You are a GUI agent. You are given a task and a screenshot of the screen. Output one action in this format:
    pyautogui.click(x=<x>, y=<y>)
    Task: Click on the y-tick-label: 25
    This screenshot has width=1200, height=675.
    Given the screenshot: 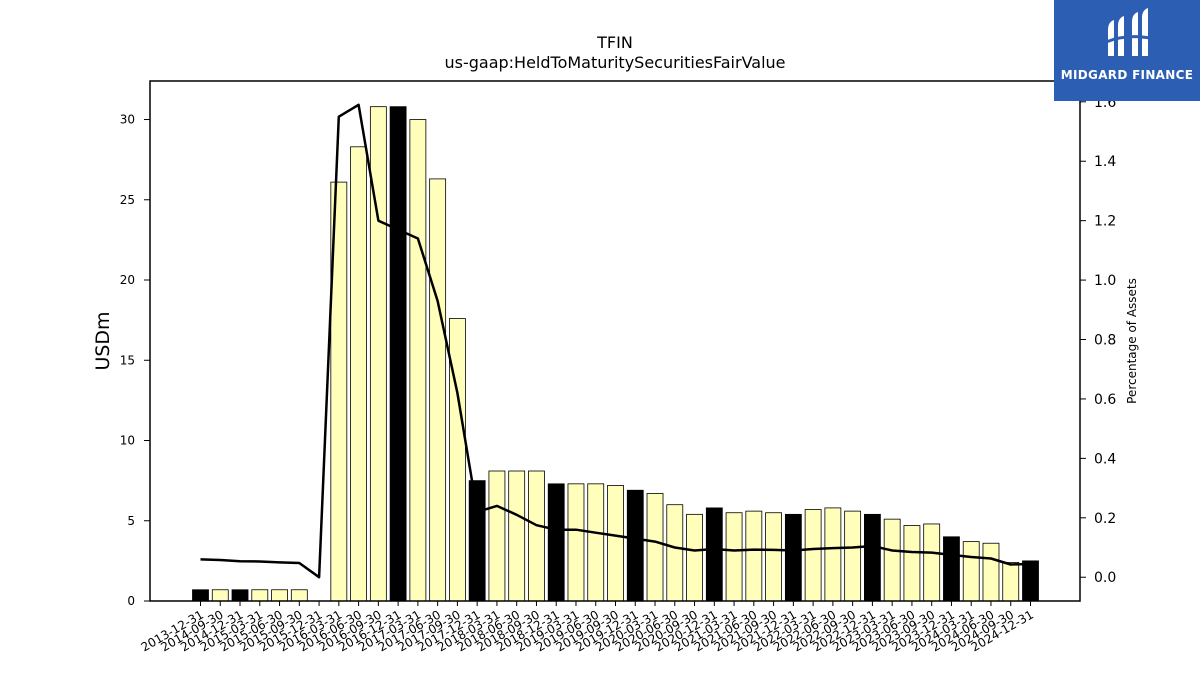 What is the action you would take?
    pyautogui.click(x=127, y=200)
    